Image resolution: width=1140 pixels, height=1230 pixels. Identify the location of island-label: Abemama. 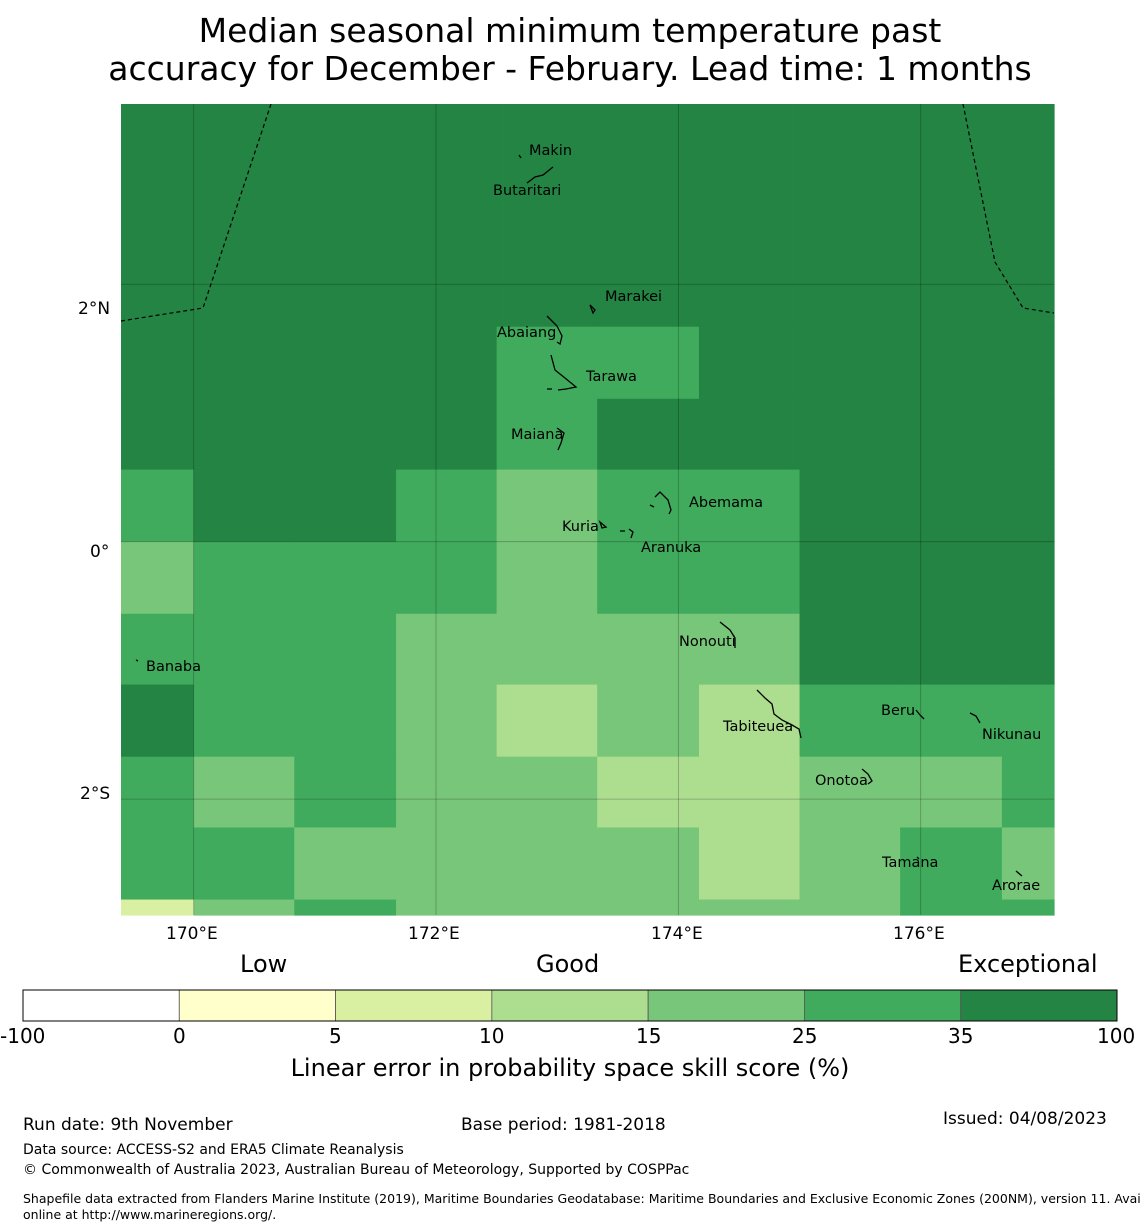
(726, 503).